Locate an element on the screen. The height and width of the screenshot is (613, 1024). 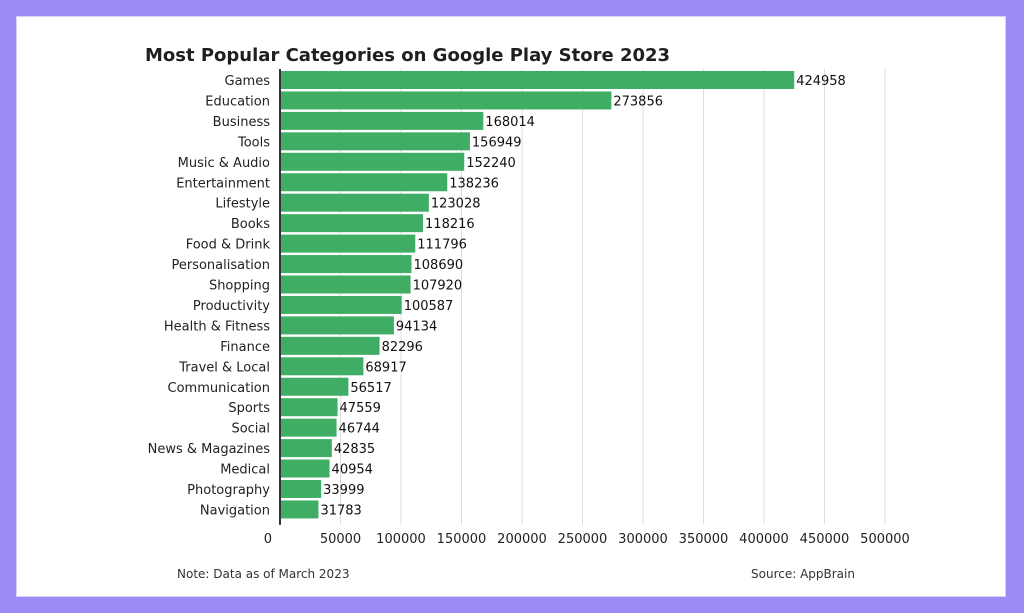
x-tick-label: 500000 is located at coordinates (885, 539).